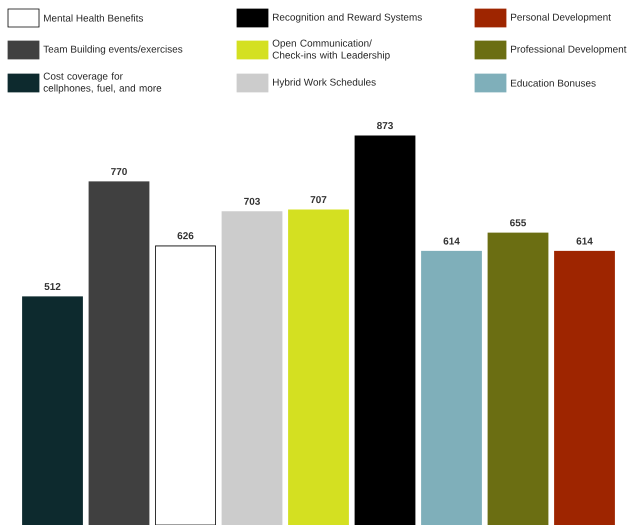 Image resolution: width=637 pixels, height=525 pixels. What do you see at coordinates (52, 286) in the screenshot?
I see `data-label: 512` at bounding box center [52, 286].